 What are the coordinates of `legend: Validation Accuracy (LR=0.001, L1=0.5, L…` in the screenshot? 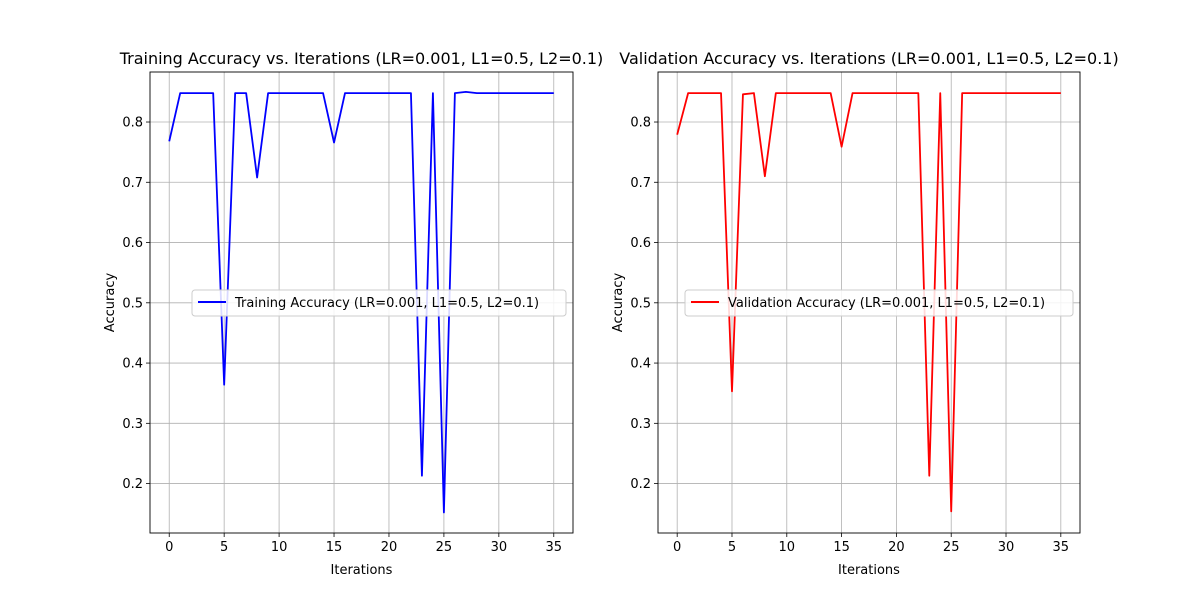 It's located at (879, 303).